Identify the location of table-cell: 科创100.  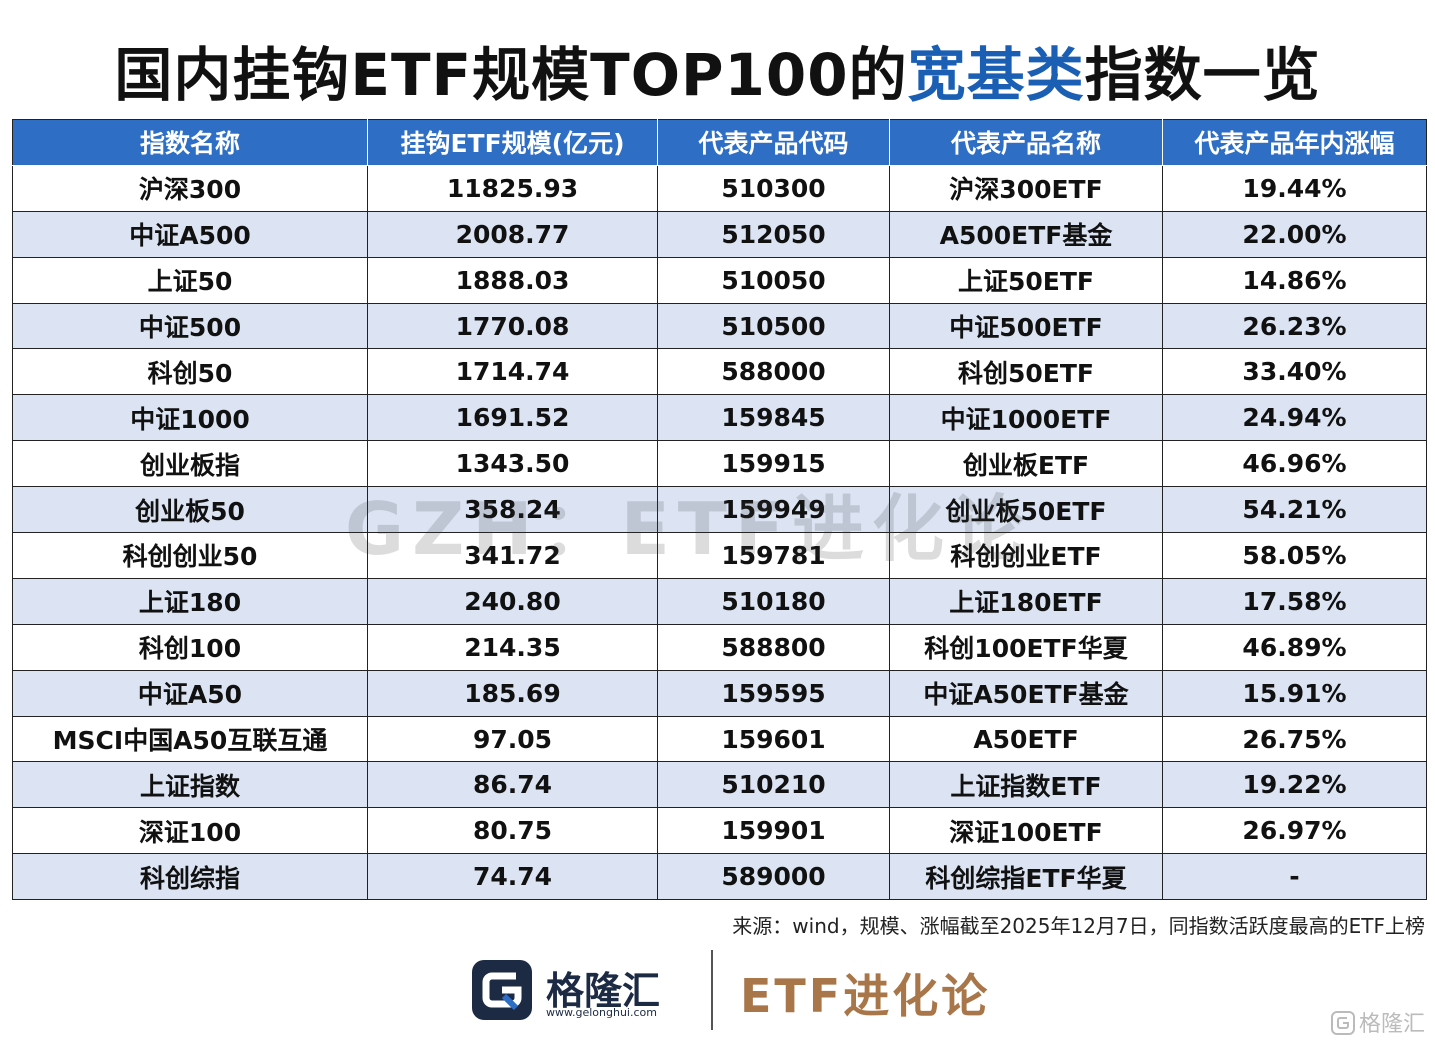
(190, 647).